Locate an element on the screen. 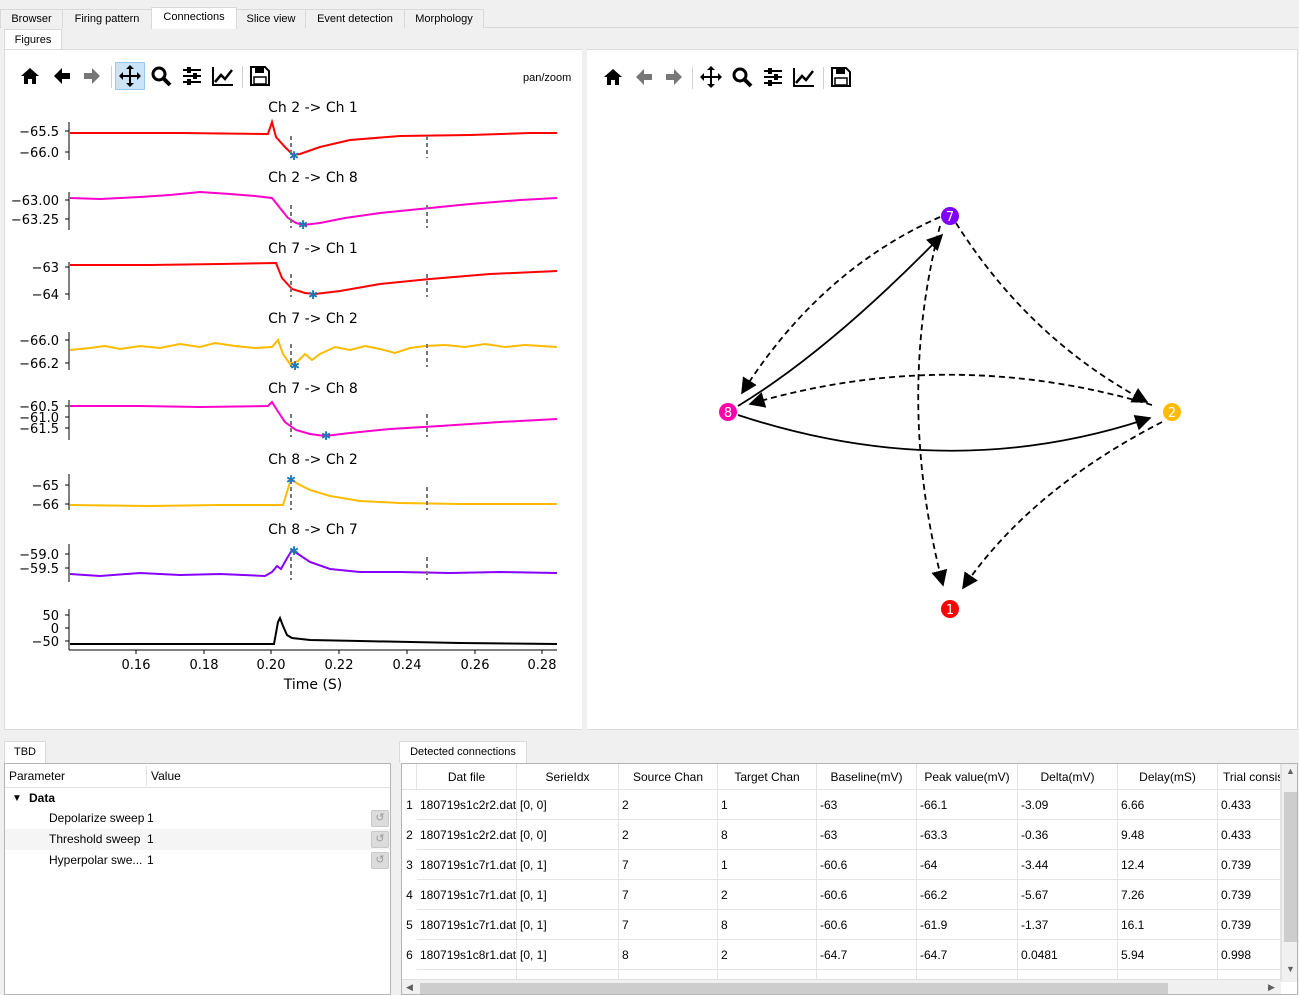 This screenshot has height=995, width=1299. chevron-down-icon: ▼ is located at coordinates (17, 798).